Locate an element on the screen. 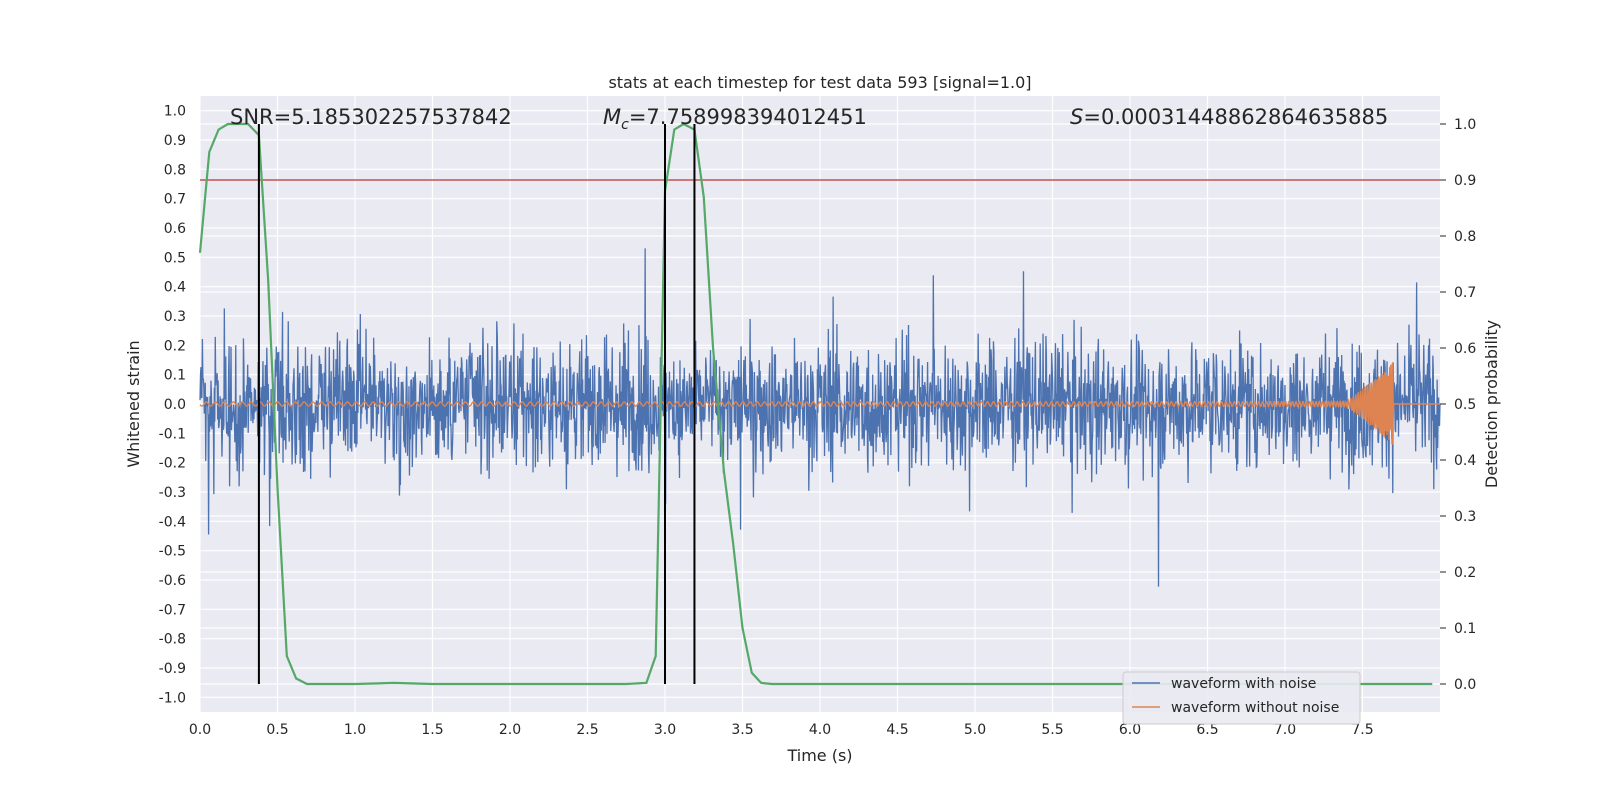  y-tick-label: -0.7 is located at coordinates (172, 610).